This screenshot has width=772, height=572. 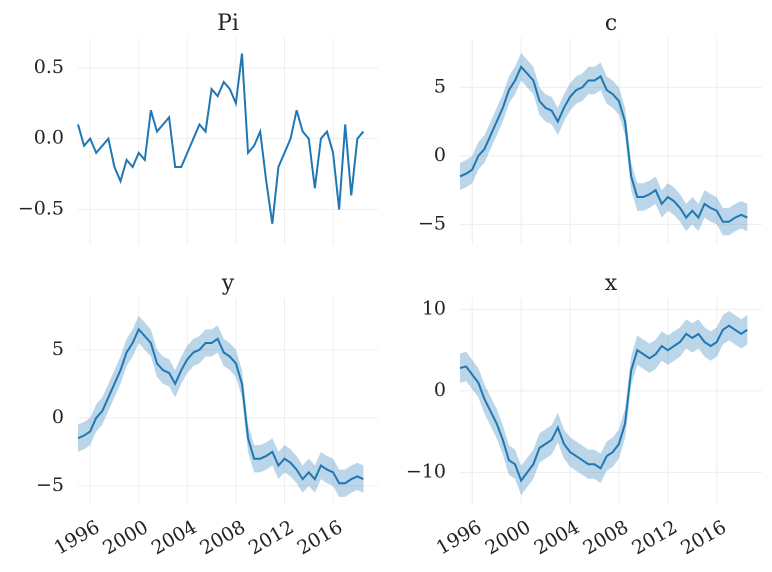 What do you see at coordinates (228, 23) in the screenshot?
I see `subplot-title: Pi` at bounding box center [228, 23].